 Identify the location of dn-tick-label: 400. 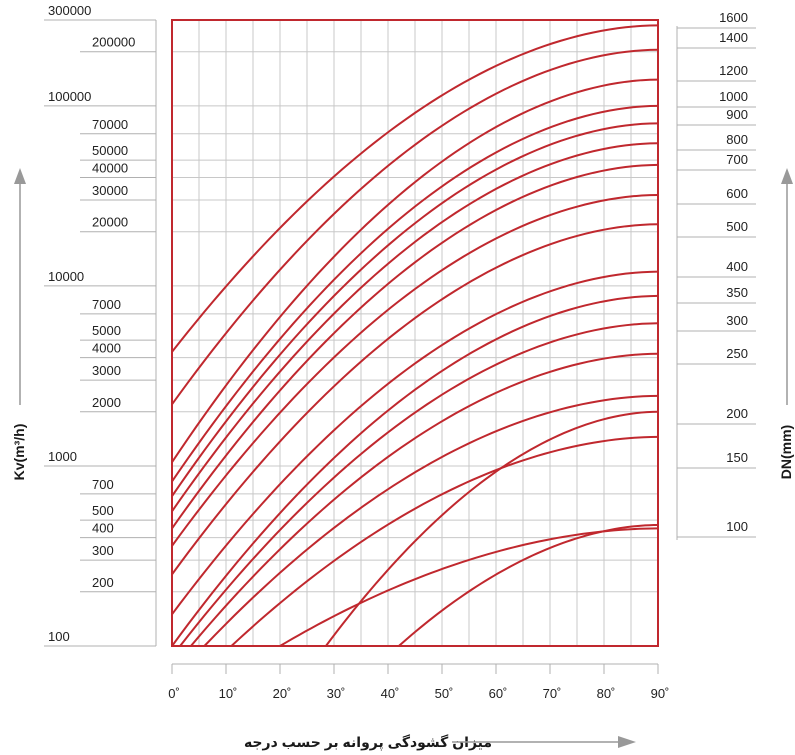
(737, 266).